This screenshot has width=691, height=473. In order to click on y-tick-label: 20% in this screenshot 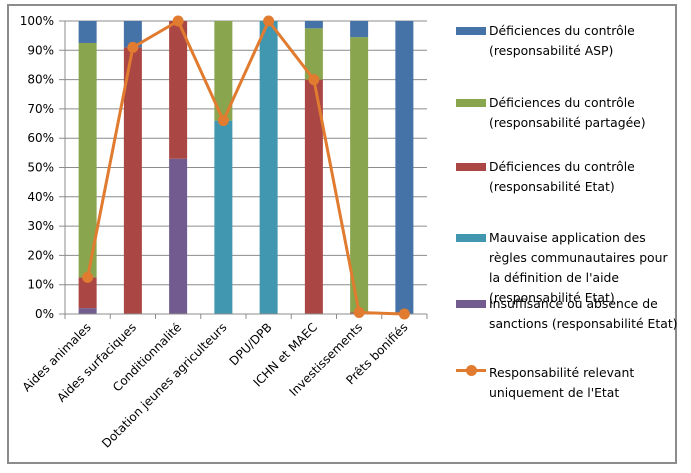, I will do `click(40, 255)`.